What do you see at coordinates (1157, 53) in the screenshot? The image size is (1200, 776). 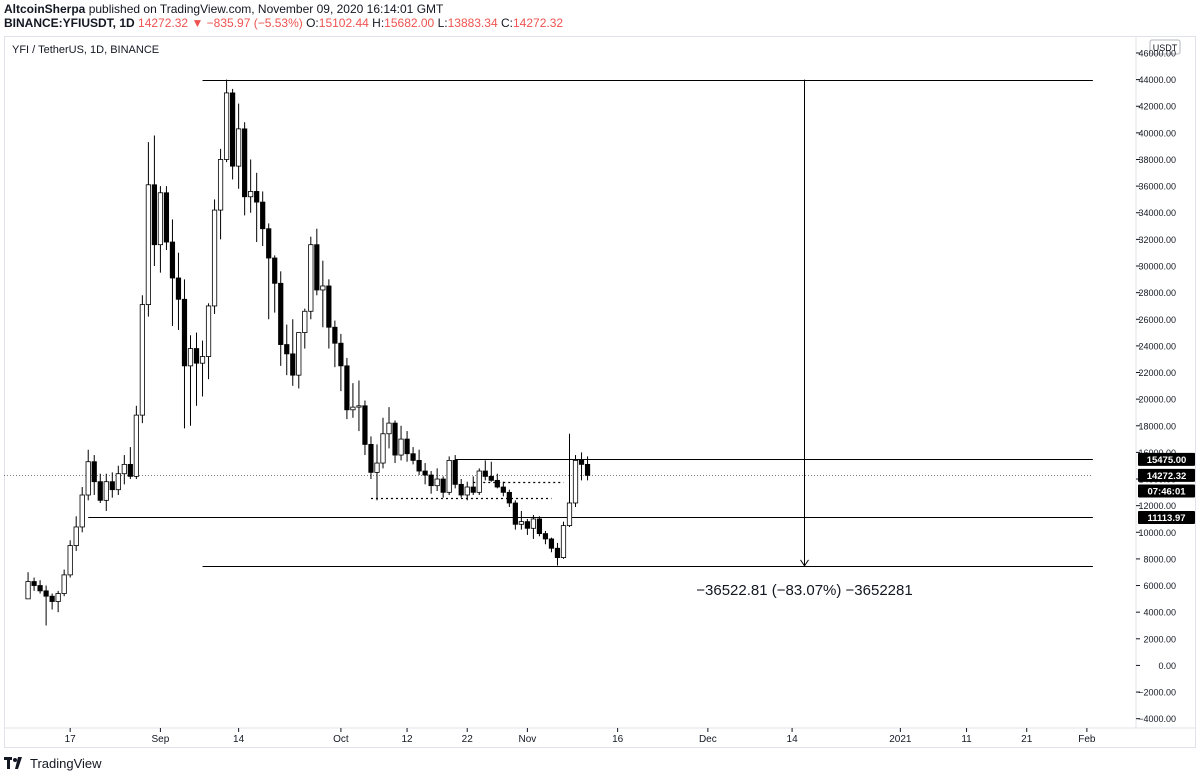 I see `y-tick-label: 46000.00` at bounding box center [1157, 53].